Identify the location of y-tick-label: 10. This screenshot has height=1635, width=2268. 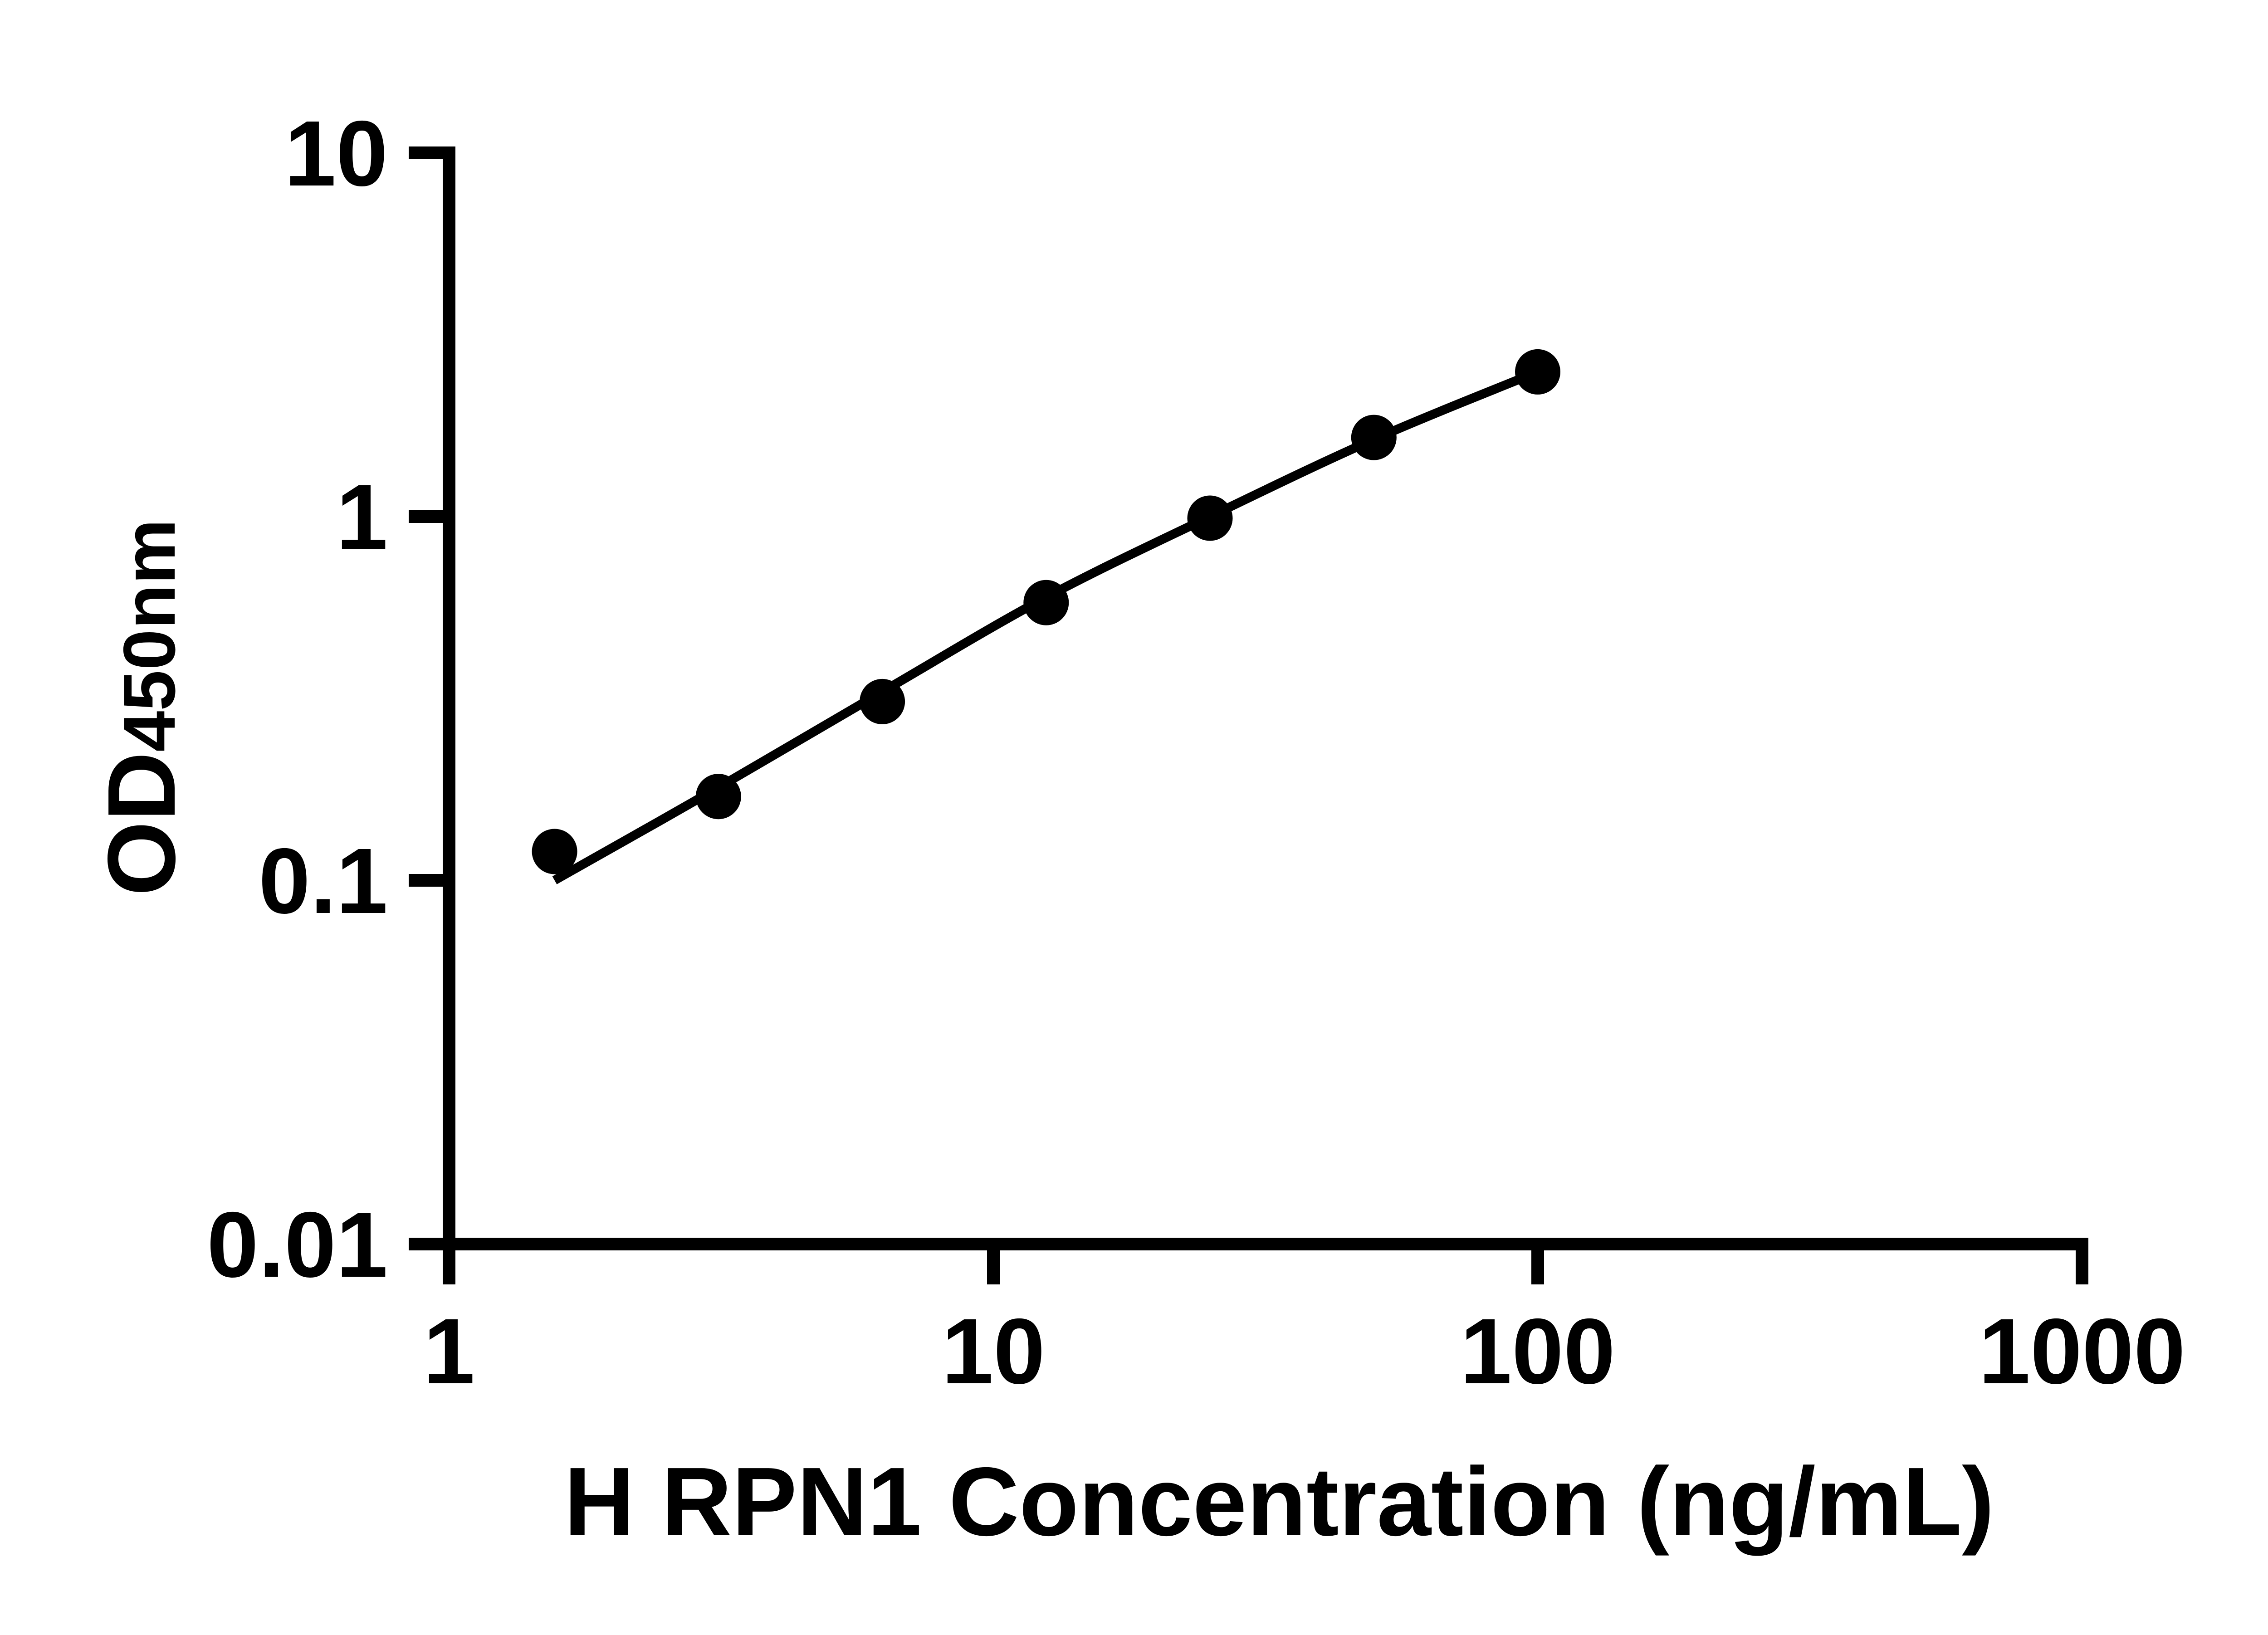
(336, 154).